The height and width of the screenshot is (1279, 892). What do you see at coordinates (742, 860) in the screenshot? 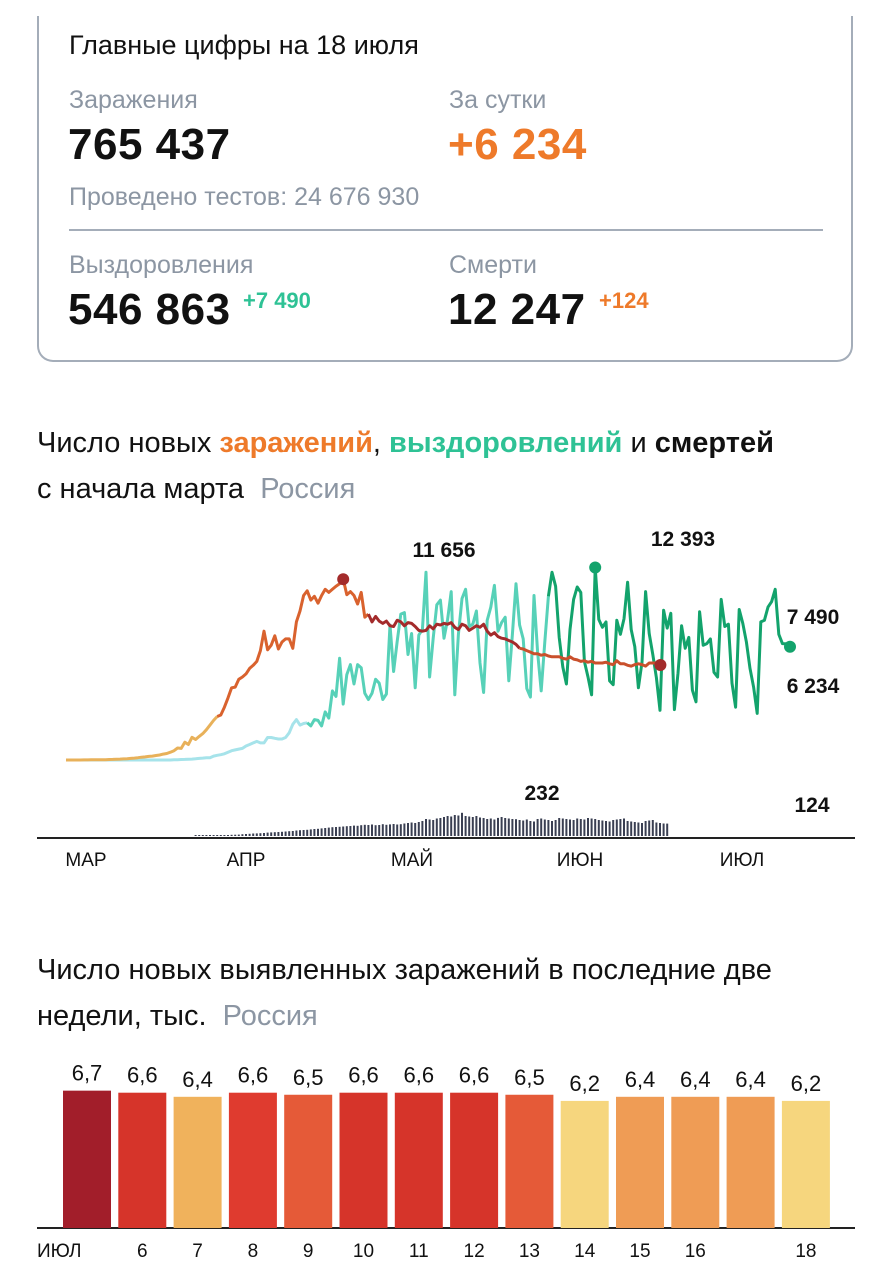
I see `month-label: ИЮЛ` at bounding box center [742, 860].